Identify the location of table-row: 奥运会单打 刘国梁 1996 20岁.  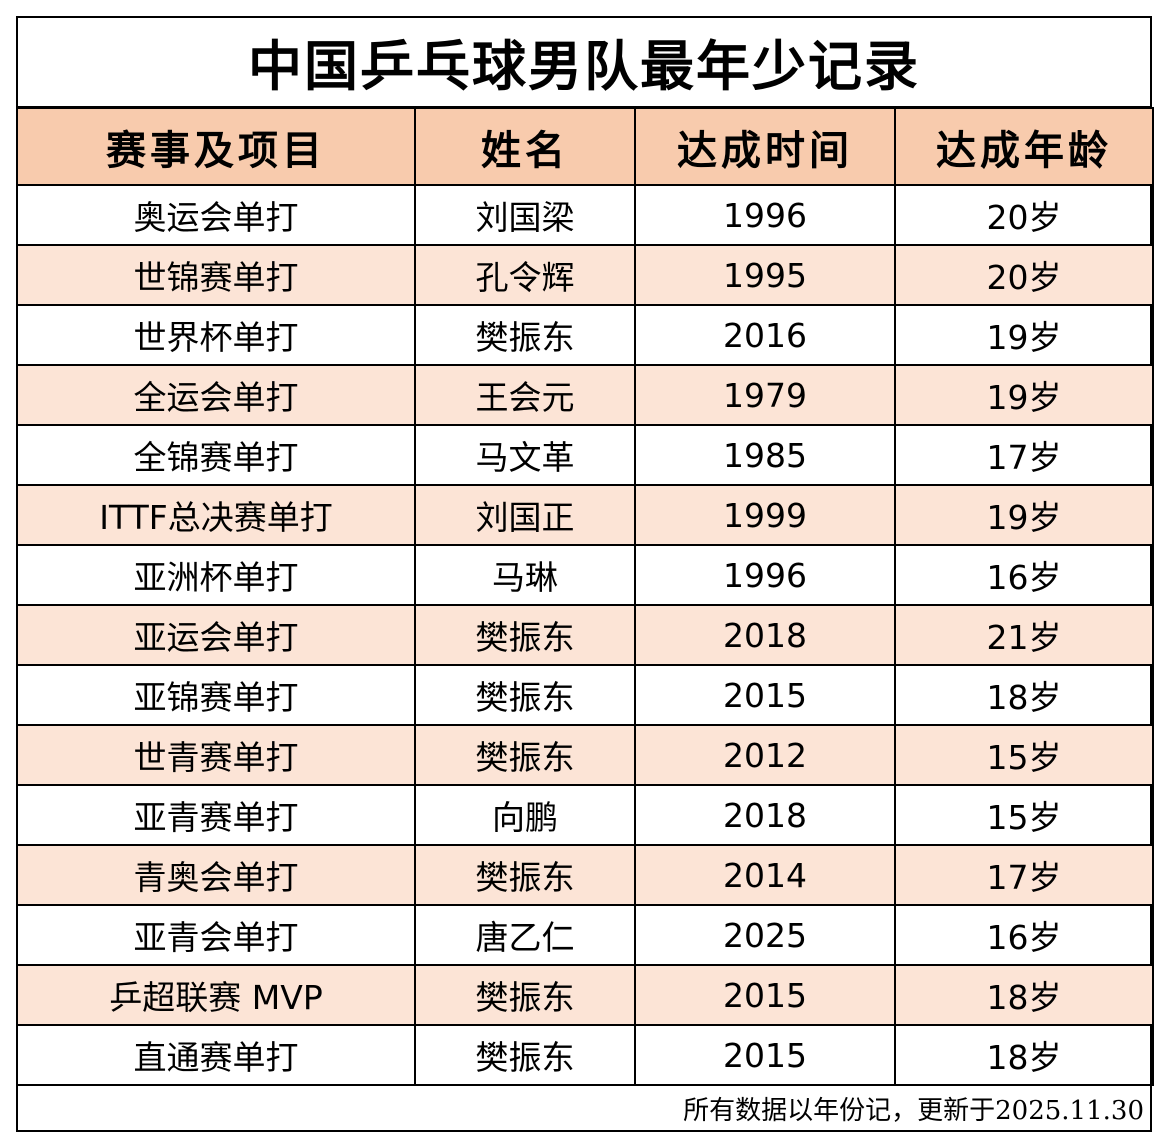
(585, 215).